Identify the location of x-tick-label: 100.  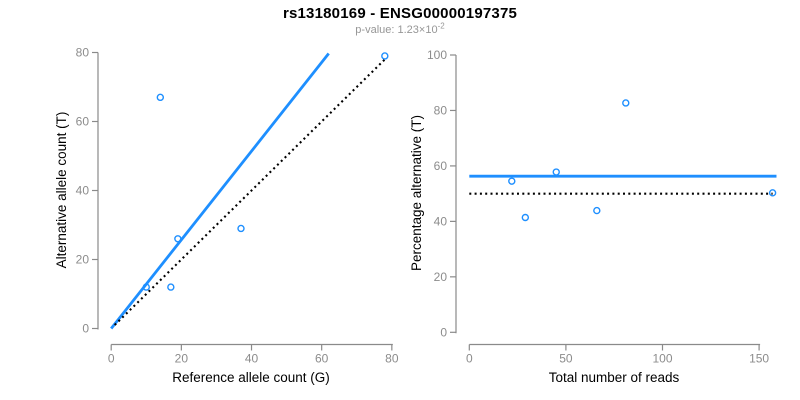
(662, 359).